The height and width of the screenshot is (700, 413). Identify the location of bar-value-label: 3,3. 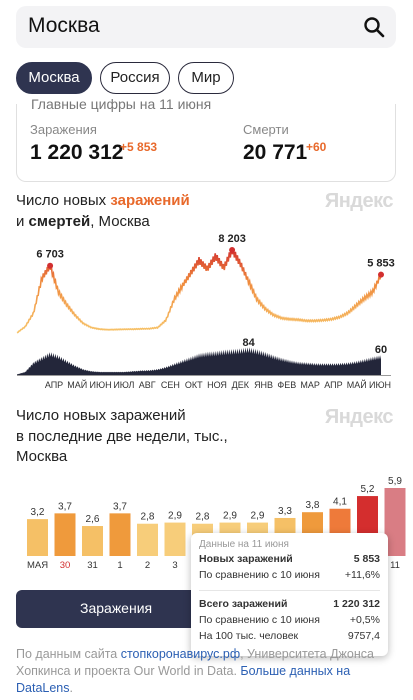
(285, 511).